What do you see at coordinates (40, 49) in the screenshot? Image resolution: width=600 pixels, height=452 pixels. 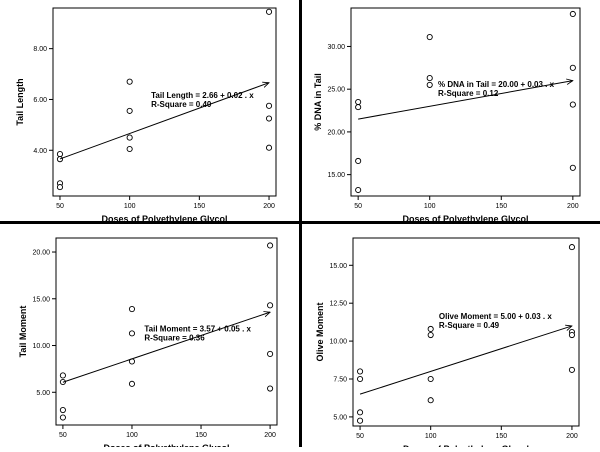 I see `y-tick-label: 8.00` at bounding box center [40, 49].